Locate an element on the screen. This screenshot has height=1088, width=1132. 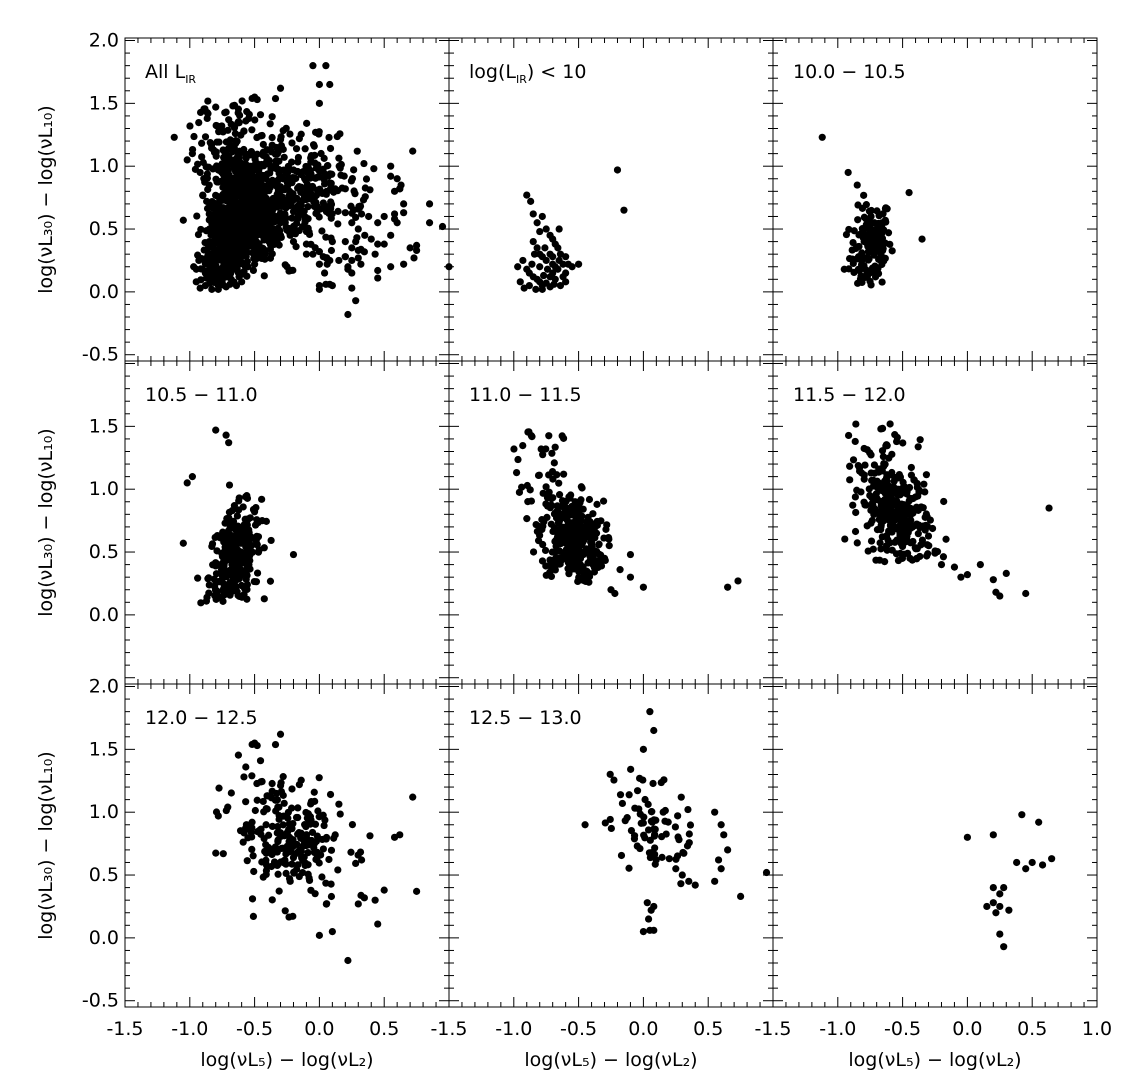
y-tick-label: 0.0 is located at coordinates (104, 938).